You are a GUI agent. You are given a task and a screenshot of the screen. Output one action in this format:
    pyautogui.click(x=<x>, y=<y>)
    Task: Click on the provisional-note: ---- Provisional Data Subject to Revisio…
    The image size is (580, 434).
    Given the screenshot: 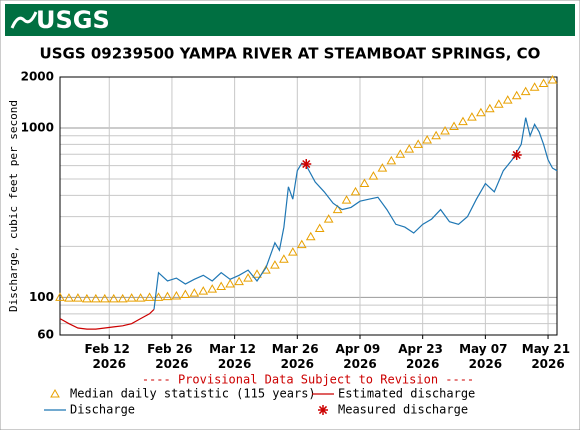 What is the action you would take?
    pyautogui.click(x=308, y=380)
    